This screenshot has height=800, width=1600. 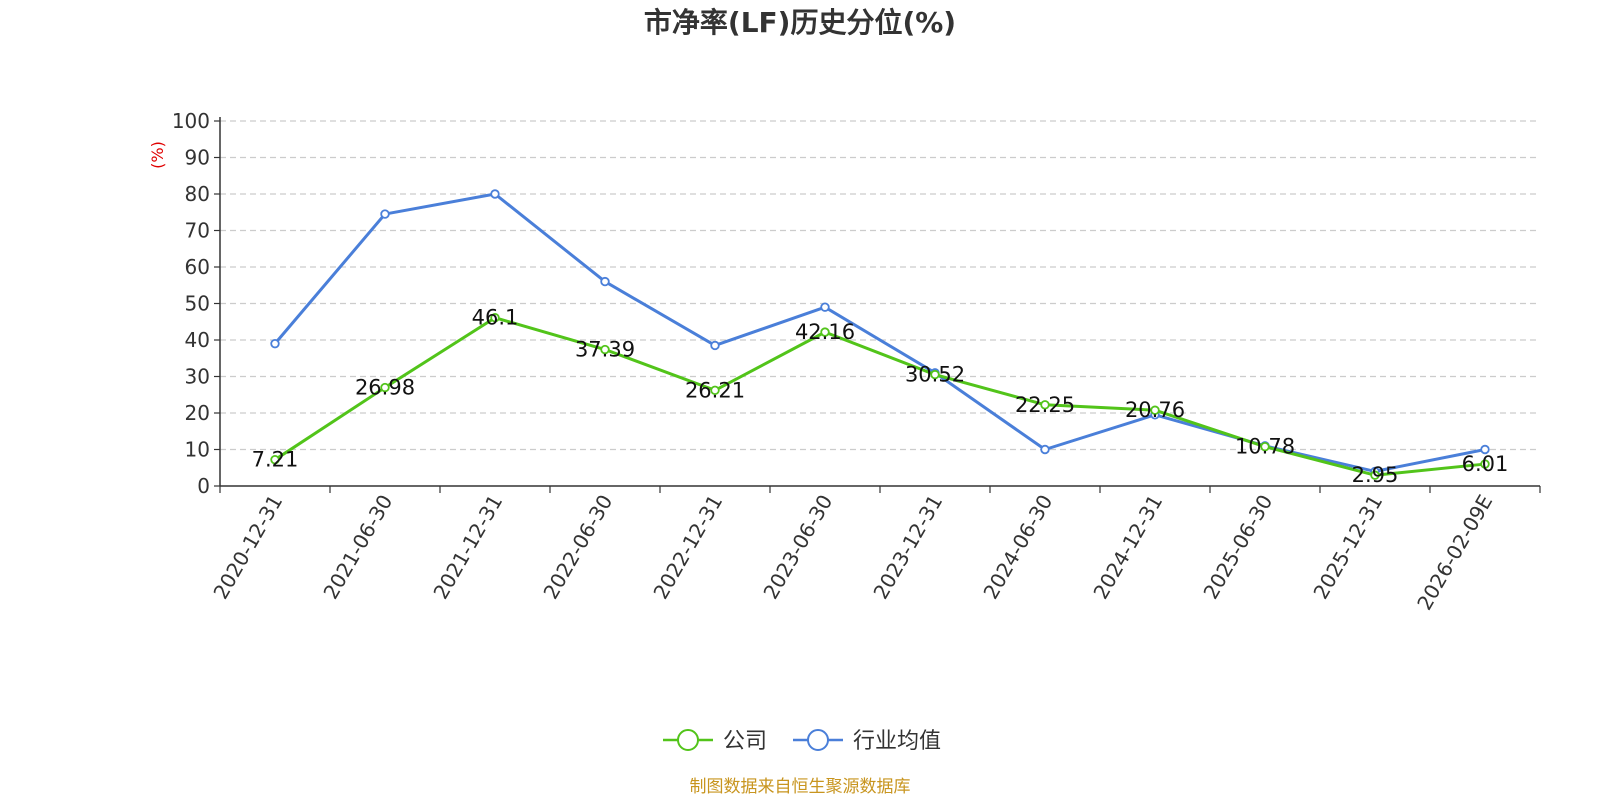 What do you see at coordinates (191, 121) in the screenshot?
I see `y-tick-label: 100` at bounding box center [191, 121].